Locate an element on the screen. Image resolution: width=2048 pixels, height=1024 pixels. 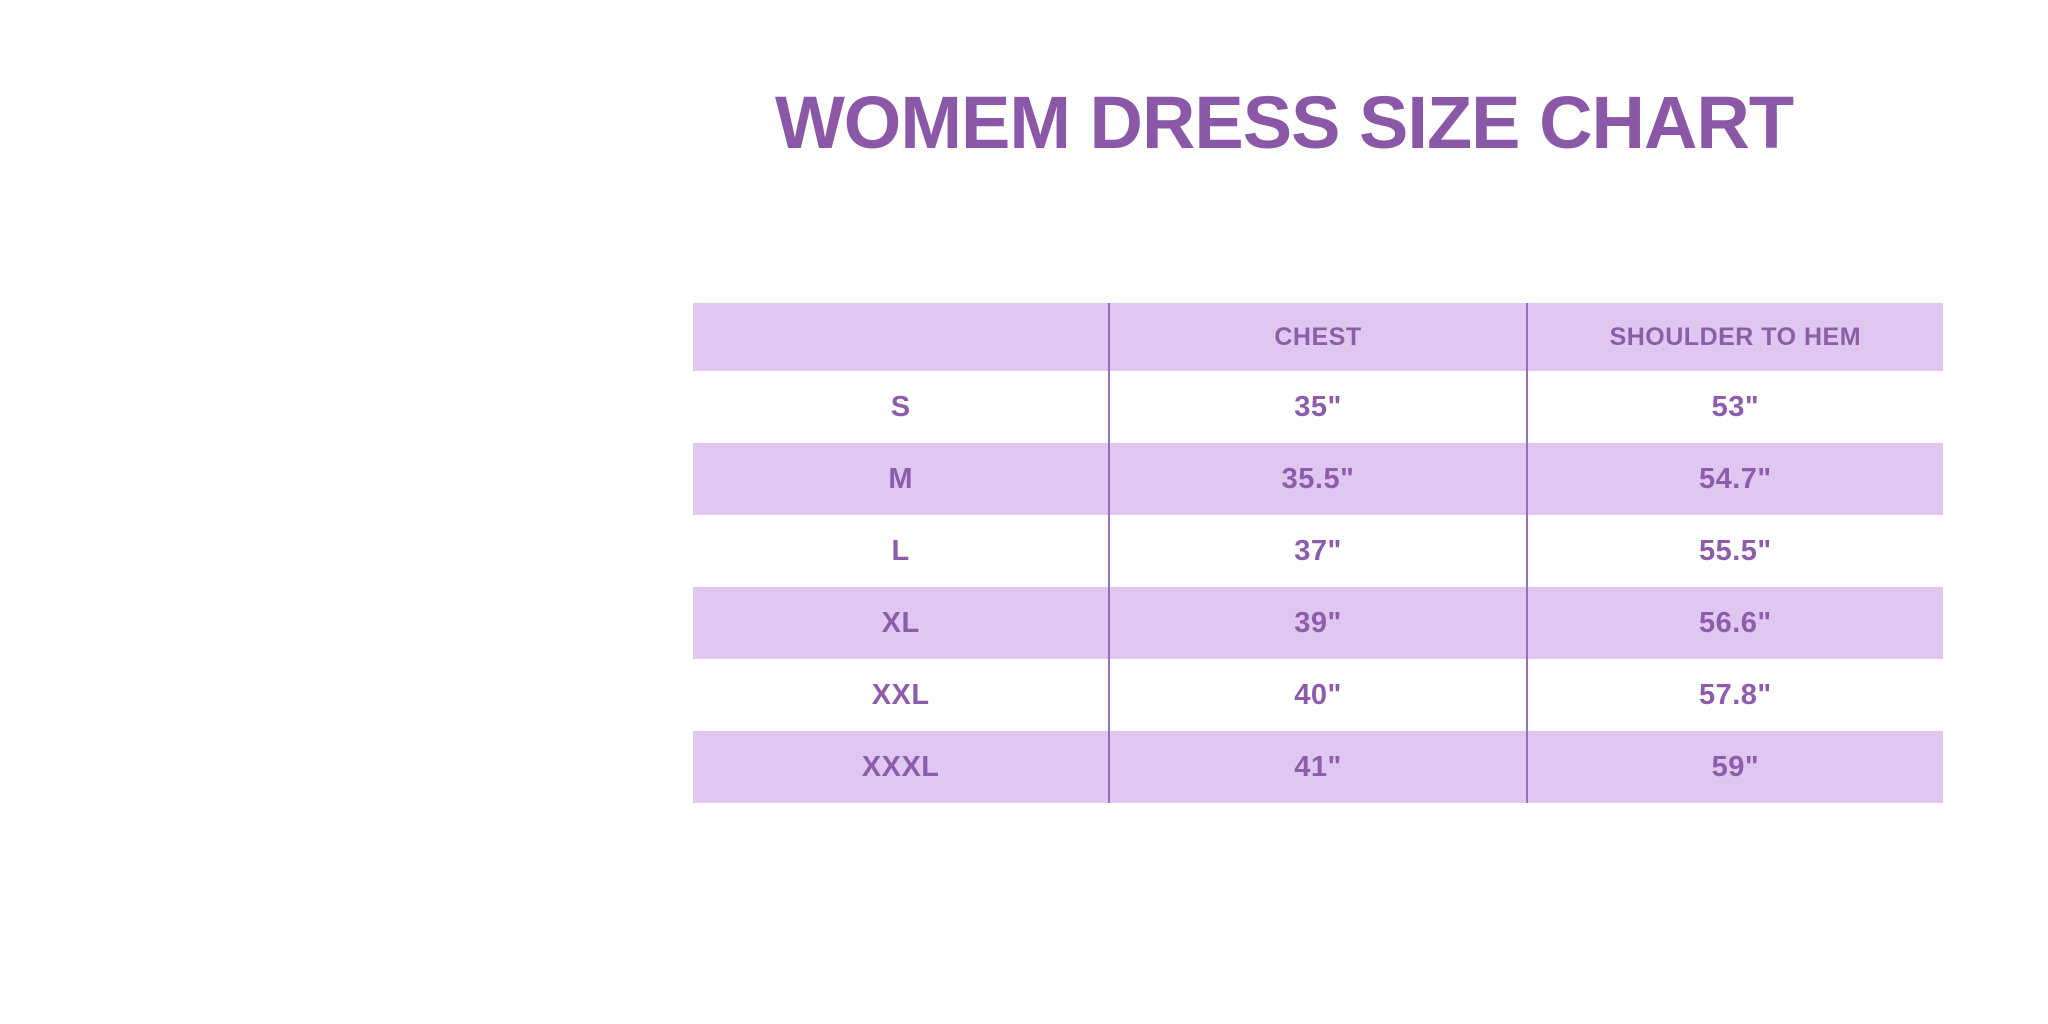
size-cell: M is located at coordinates (900, 478).